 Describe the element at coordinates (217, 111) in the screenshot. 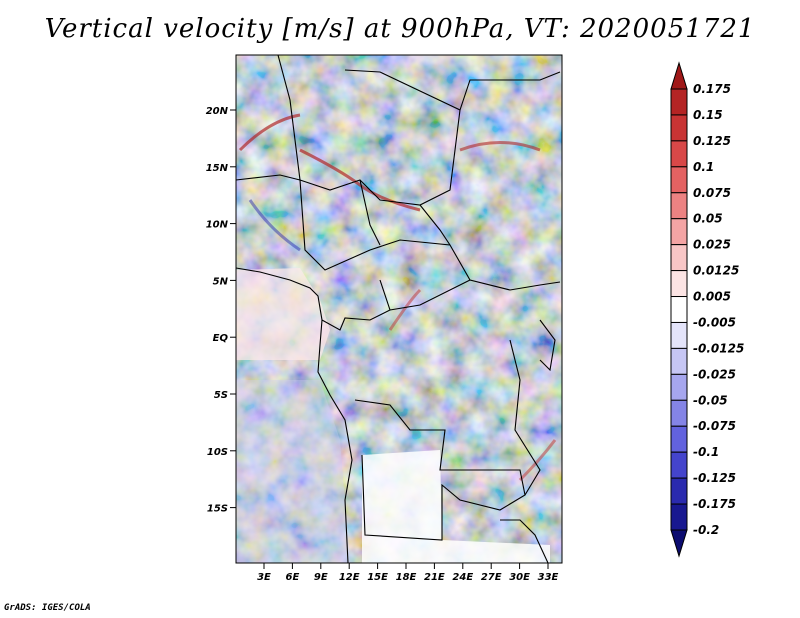

I see `lat-tick-label: 20N` at that location.